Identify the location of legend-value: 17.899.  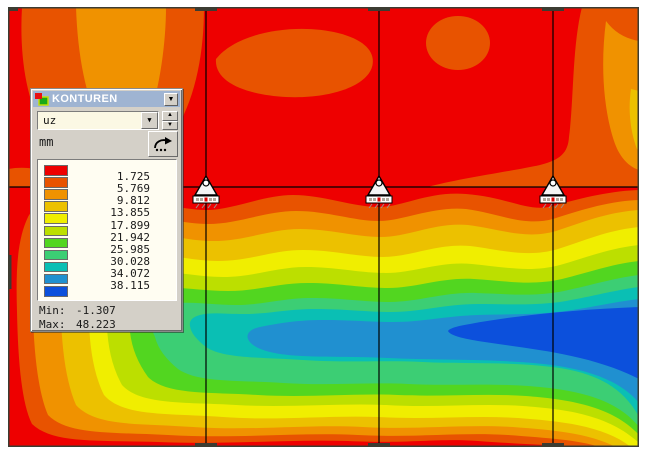
(130, 225).